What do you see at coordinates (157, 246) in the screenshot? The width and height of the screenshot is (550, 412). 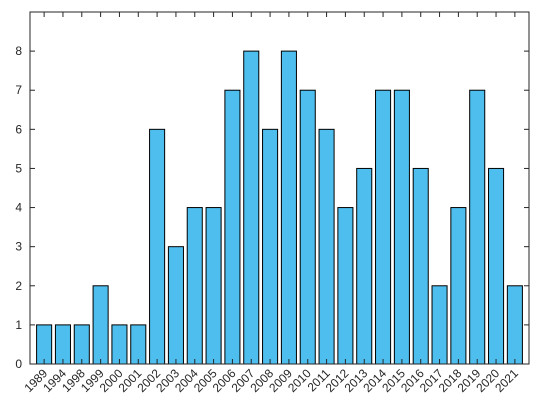 I see `bar-2002` at bounding box center [157, 246].